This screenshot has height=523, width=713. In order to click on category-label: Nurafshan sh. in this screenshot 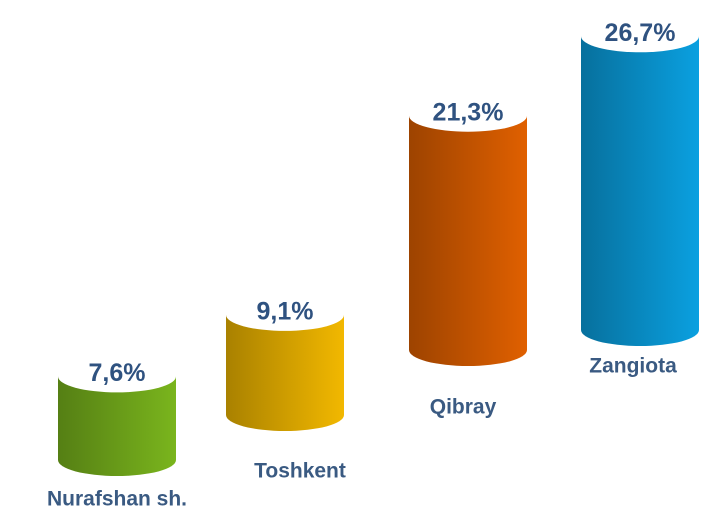, I will do `click(117, 499)`.